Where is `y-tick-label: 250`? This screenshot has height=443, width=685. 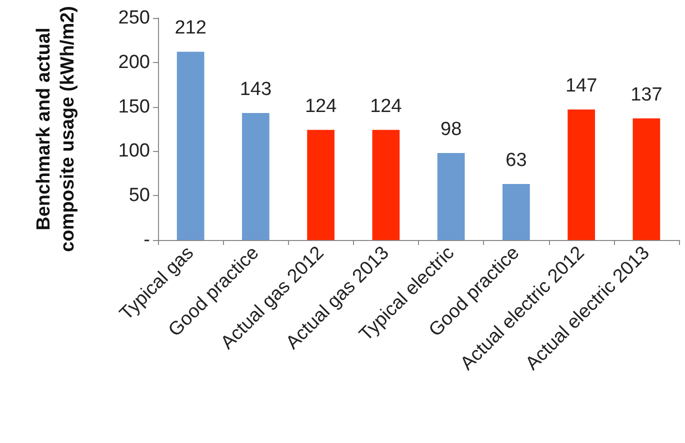 y-tick-label: 250 is located at coordinates (134, 18).